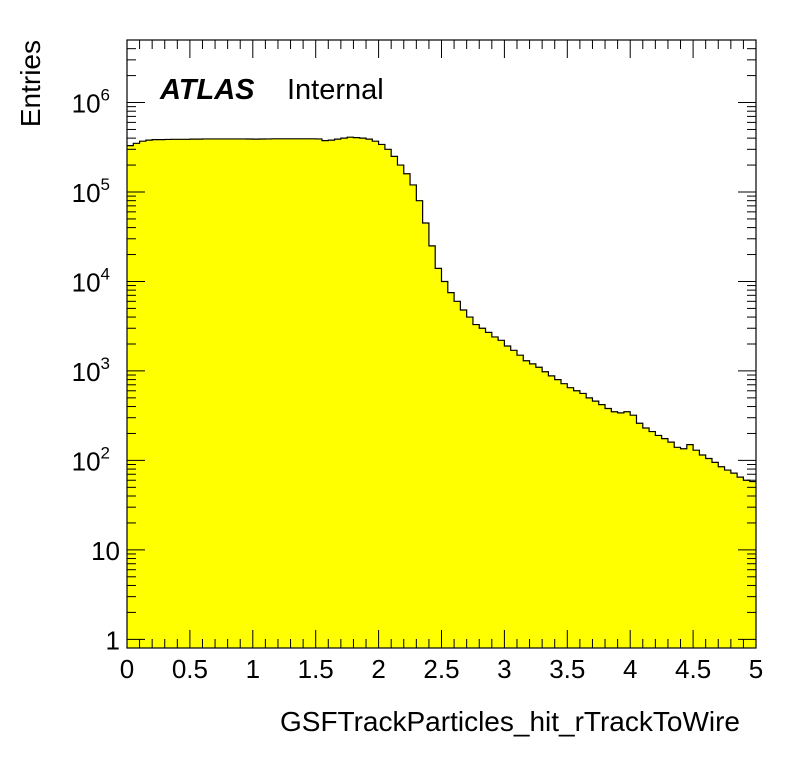 The height and width of the screenshot is (772, 796). I want to click on x-tick-label: 1, so click(253, 669).